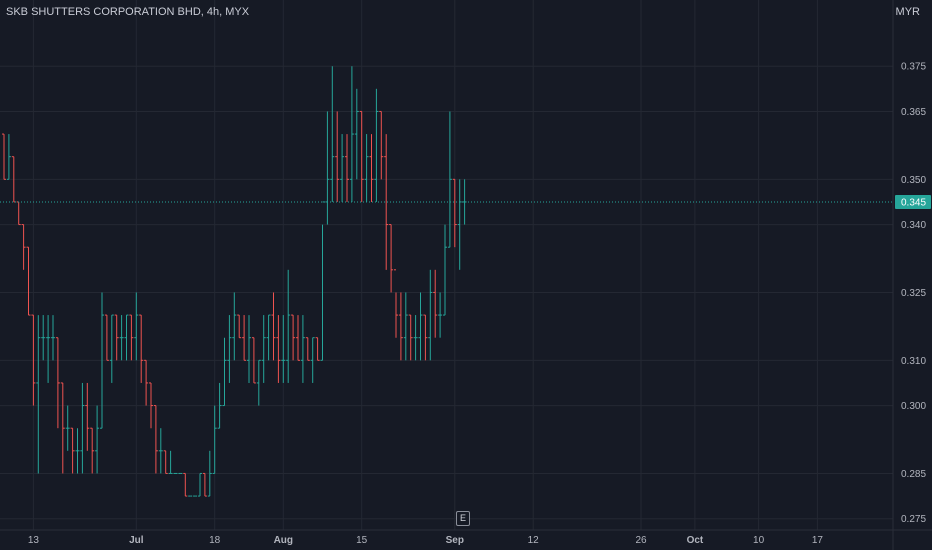 This screenshot has height=550, width=932. Describe the element at coordinates (913, 112) in the screenshot. I see `price-tick-label: 0.365` at that location.